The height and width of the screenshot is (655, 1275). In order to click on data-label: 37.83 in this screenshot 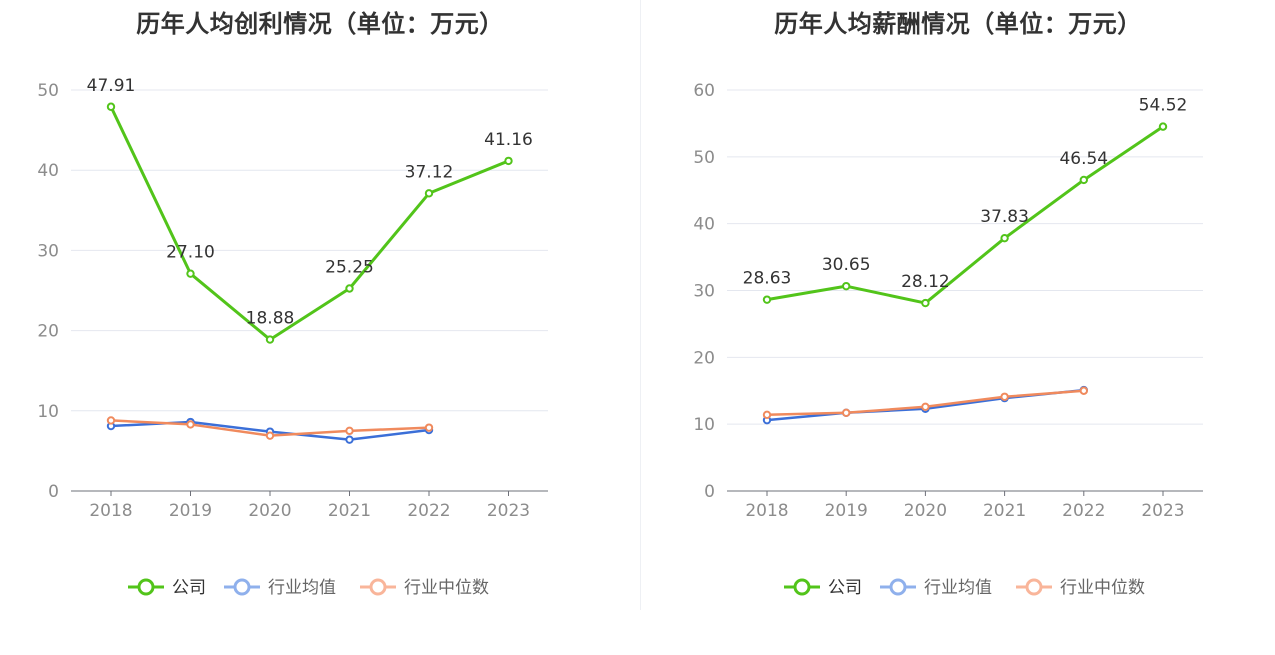, I will do `click(1004, 217)`.